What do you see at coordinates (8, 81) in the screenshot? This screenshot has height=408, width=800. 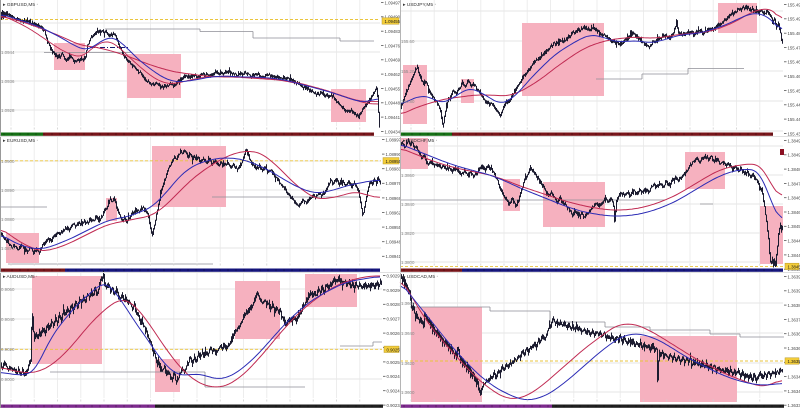 I see `svg-text: 1.0936` at bounding box center [8, 81].